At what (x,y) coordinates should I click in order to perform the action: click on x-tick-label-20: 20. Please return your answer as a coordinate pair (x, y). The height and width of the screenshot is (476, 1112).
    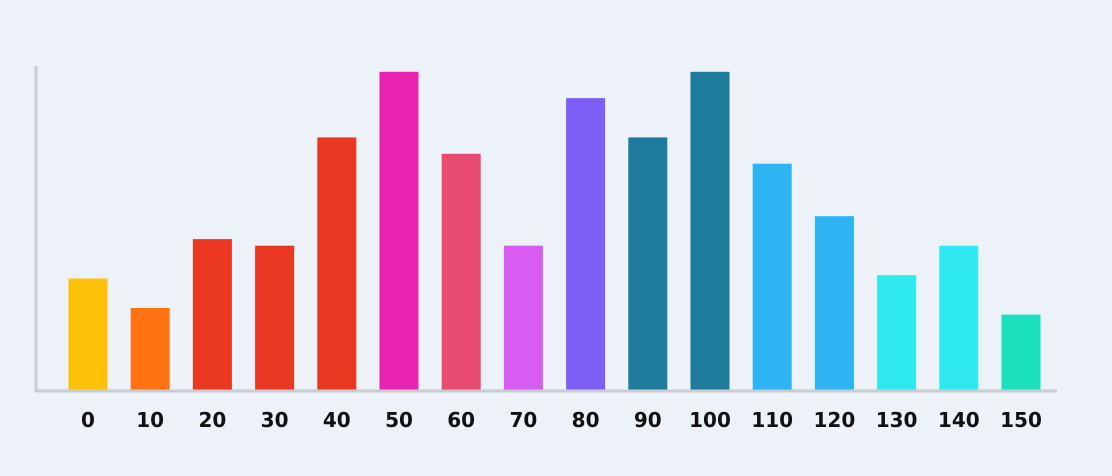
    Looking at the image, I should click on (212, 420).